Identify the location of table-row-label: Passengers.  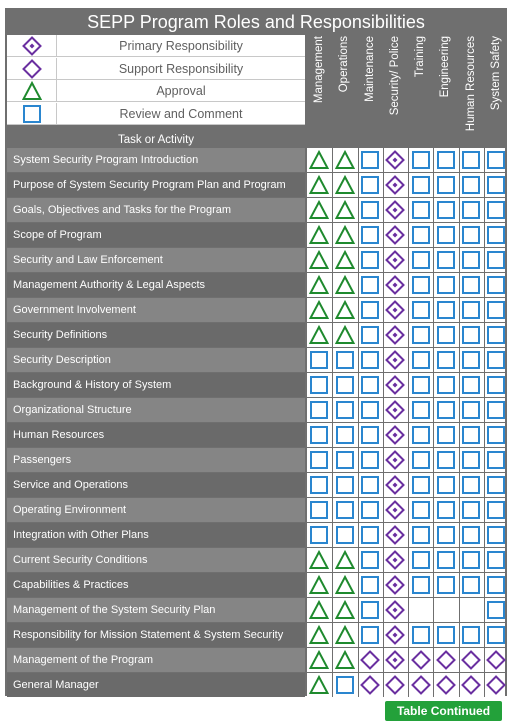
(156, 460).